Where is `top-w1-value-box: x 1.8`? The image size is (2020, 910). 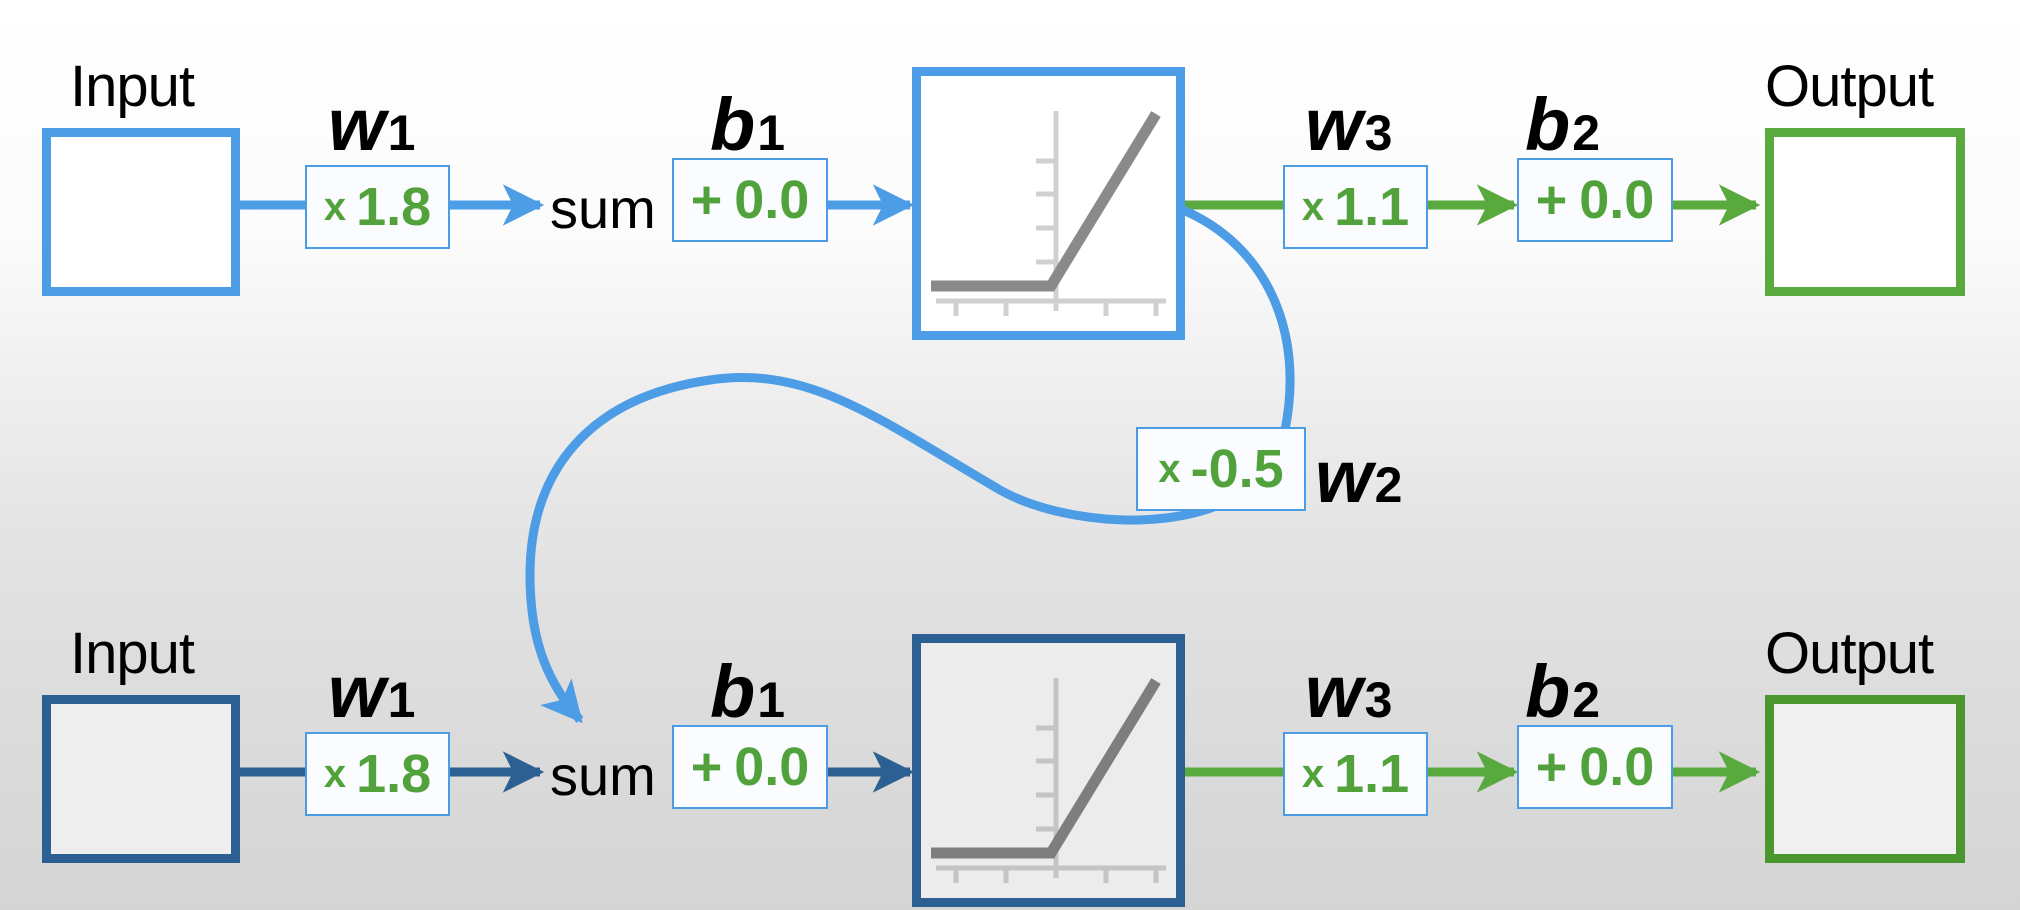 top-w1-value-box: x 1.8 is located at coordinates (377, 207).